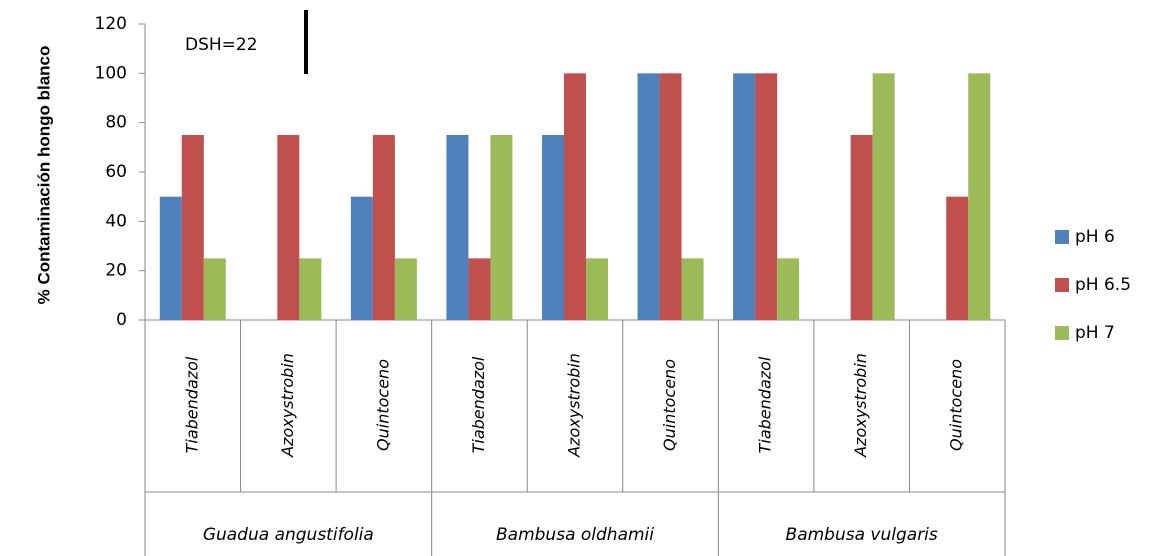 Image resolution: width=1165 pixels, height=556 pixels. What do you see at coordinates (288, 535) in the screenshot?
I see `group-label: Guadua angustifolia` at bounding box center [288, 535].